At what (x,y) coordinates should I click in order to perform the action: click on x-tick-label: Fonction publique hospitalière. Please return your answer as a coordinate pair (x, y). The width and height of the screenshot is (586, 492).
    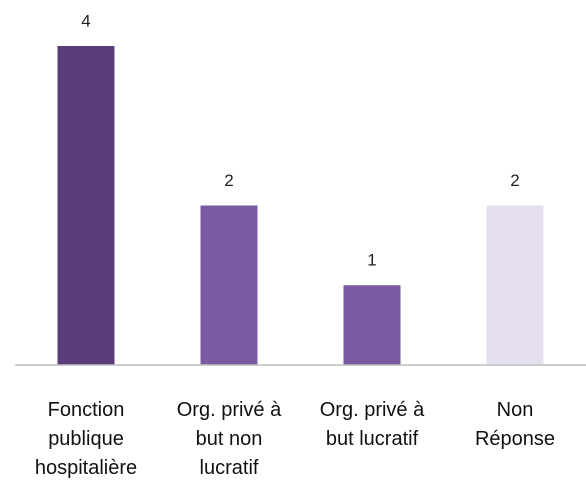
    Looking at the image, I should click on (86, 439).